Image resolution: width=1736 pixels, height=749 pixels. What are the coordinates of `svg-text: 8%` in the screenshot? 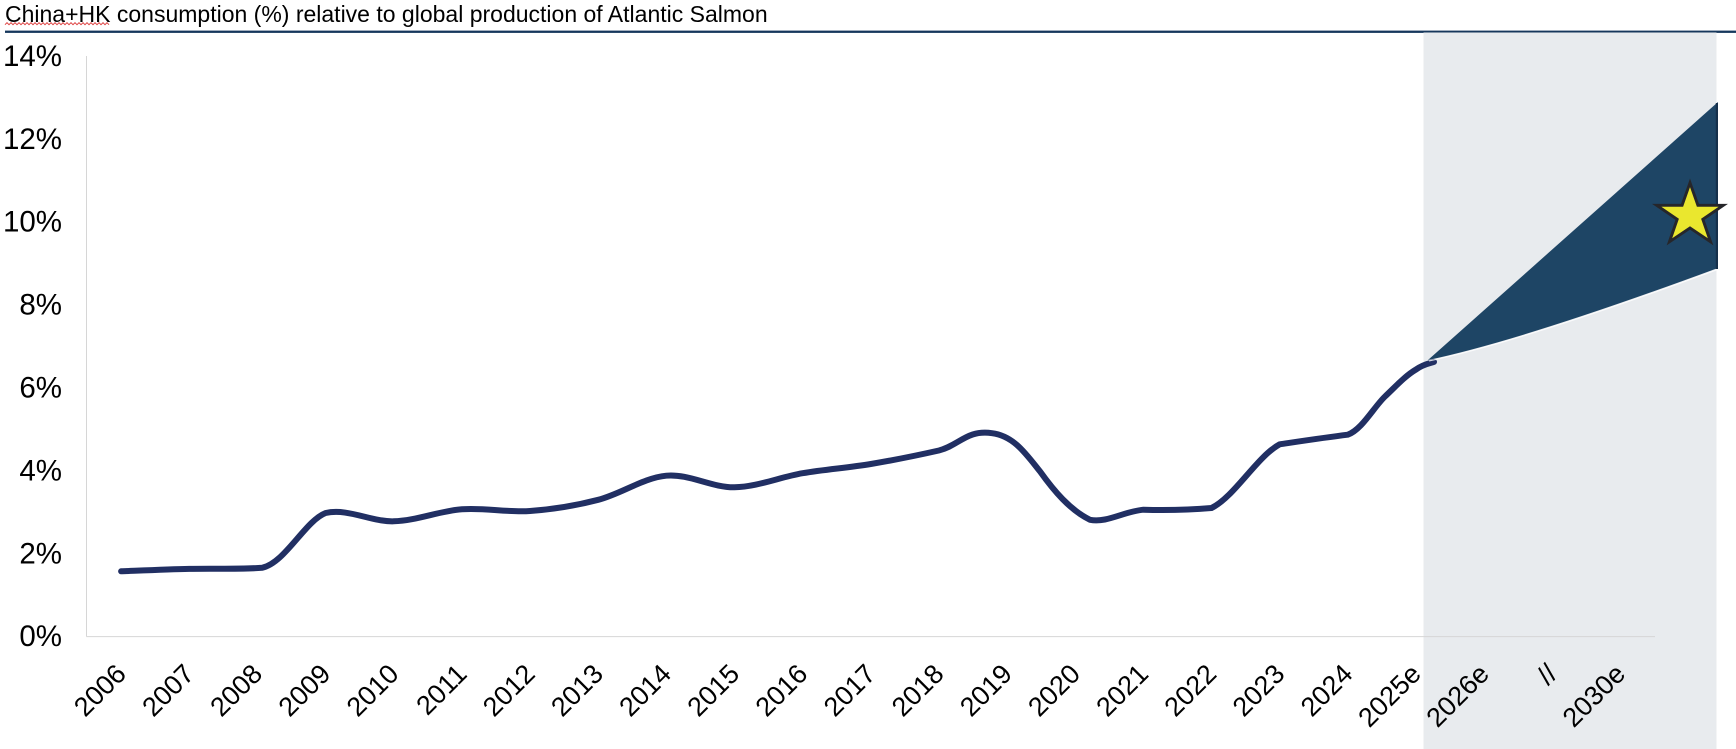 It's located at (40, 305).